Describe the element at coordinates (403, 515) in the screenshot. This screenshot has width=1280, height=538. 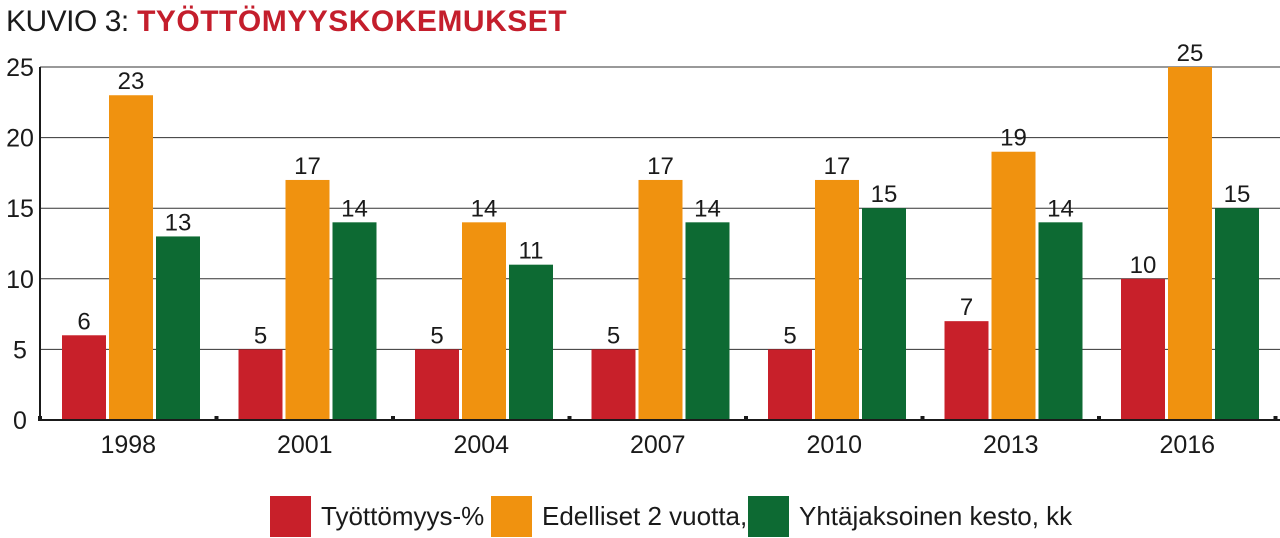
I see `legend-label: Työttömyys-%` at that location.